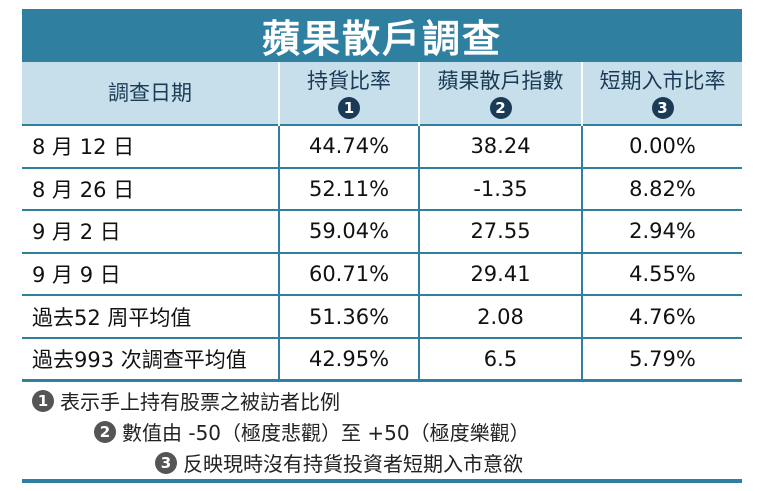 This screenshot has width=762, height=491. Describe the element at coordinates (501, 188) in the screenshot. I see `cell-index: -1.35` at that location.